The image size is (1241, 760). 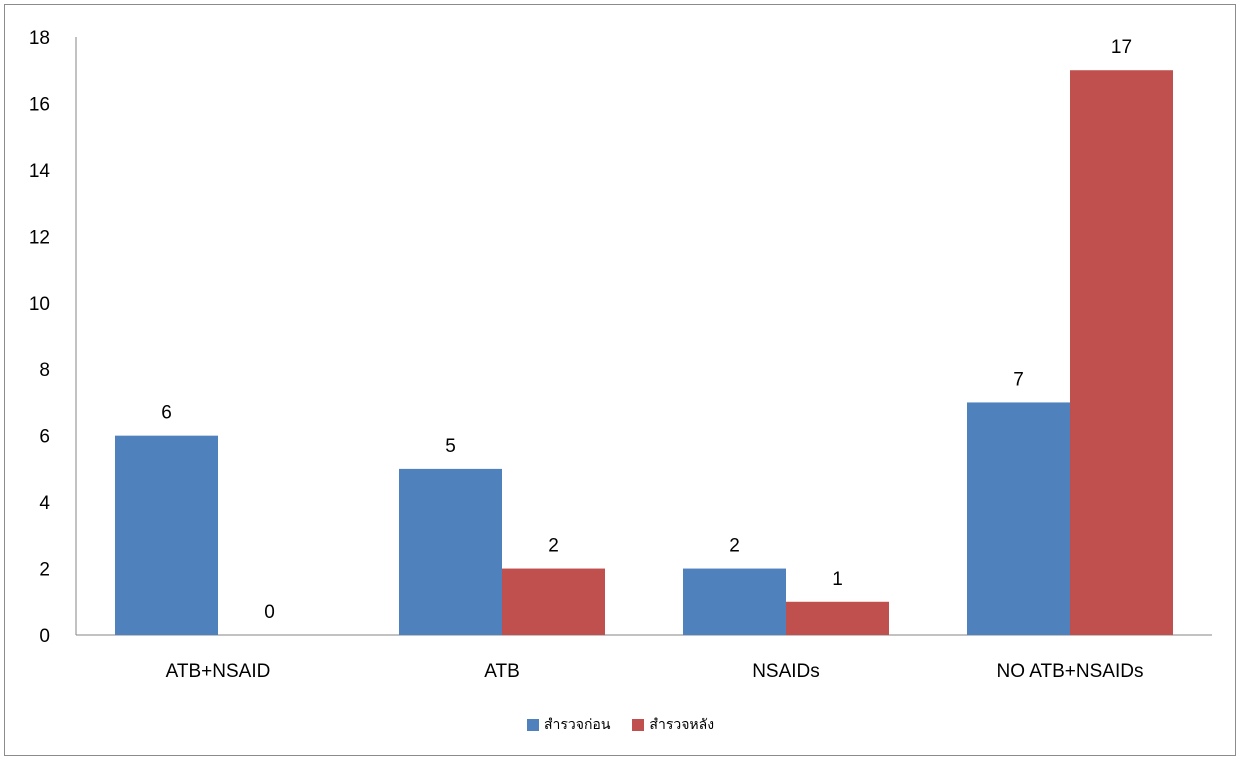 I want to click on y-tick-label: 6, so click(x=44, y=437).